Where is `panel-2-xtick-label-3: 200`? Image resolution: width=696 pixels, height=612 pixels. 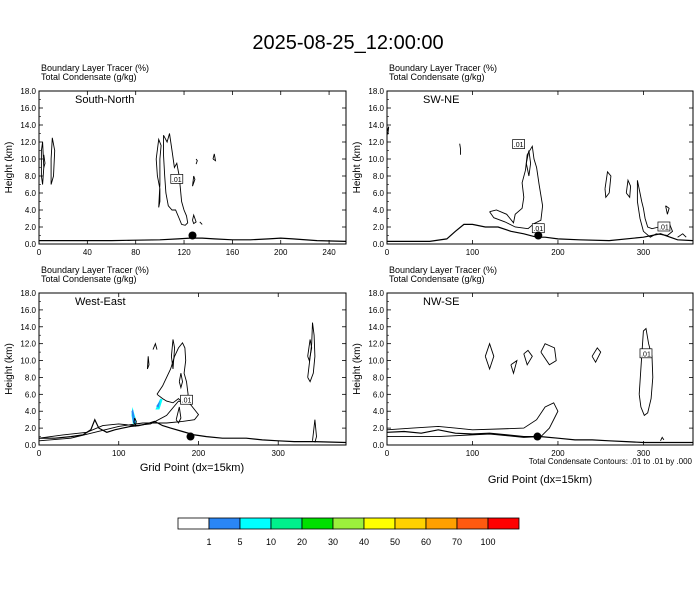 panel-2-xtick-label-3: 200 is located at coordinates (558, 252).